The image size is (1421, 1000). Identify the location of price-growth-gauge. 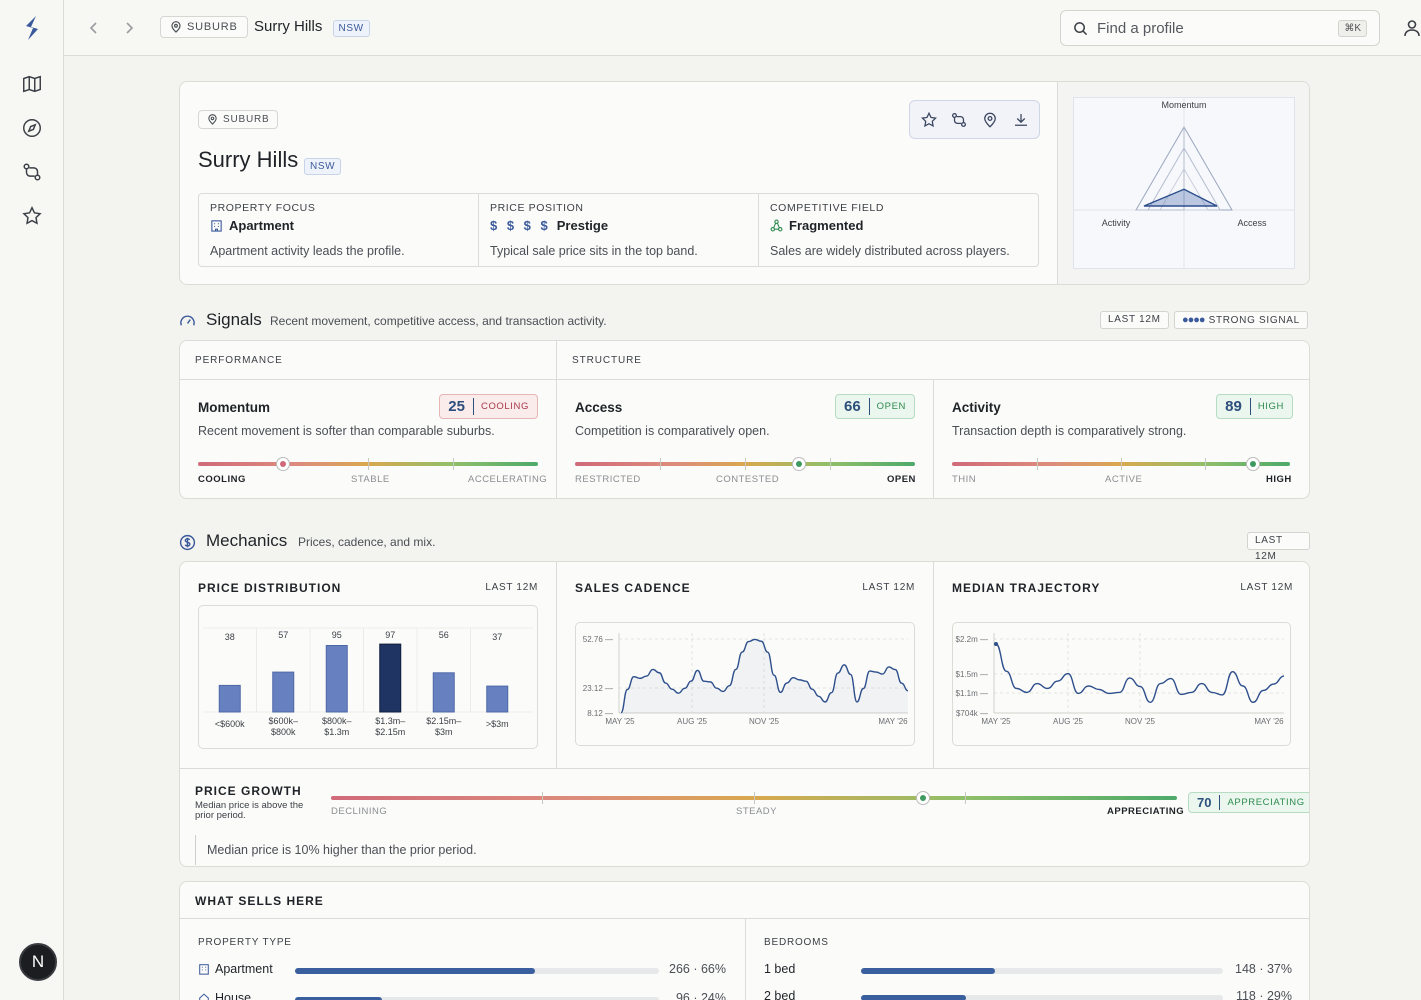
(754, 798).